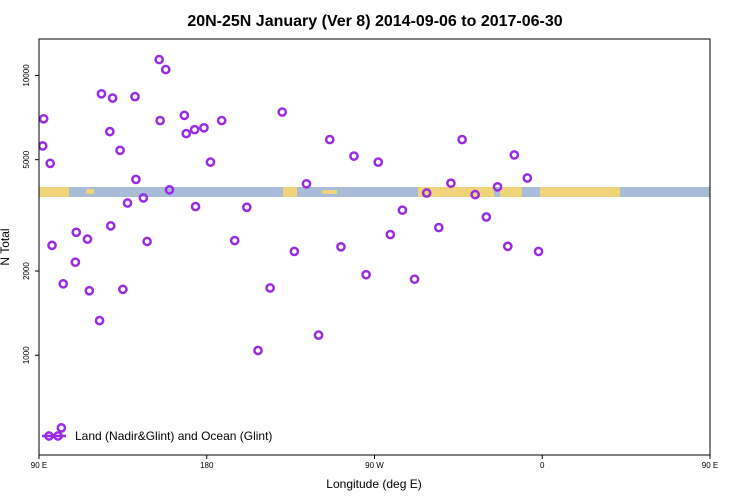  I want to click on x-tick-label: 0, so click(542, 465).